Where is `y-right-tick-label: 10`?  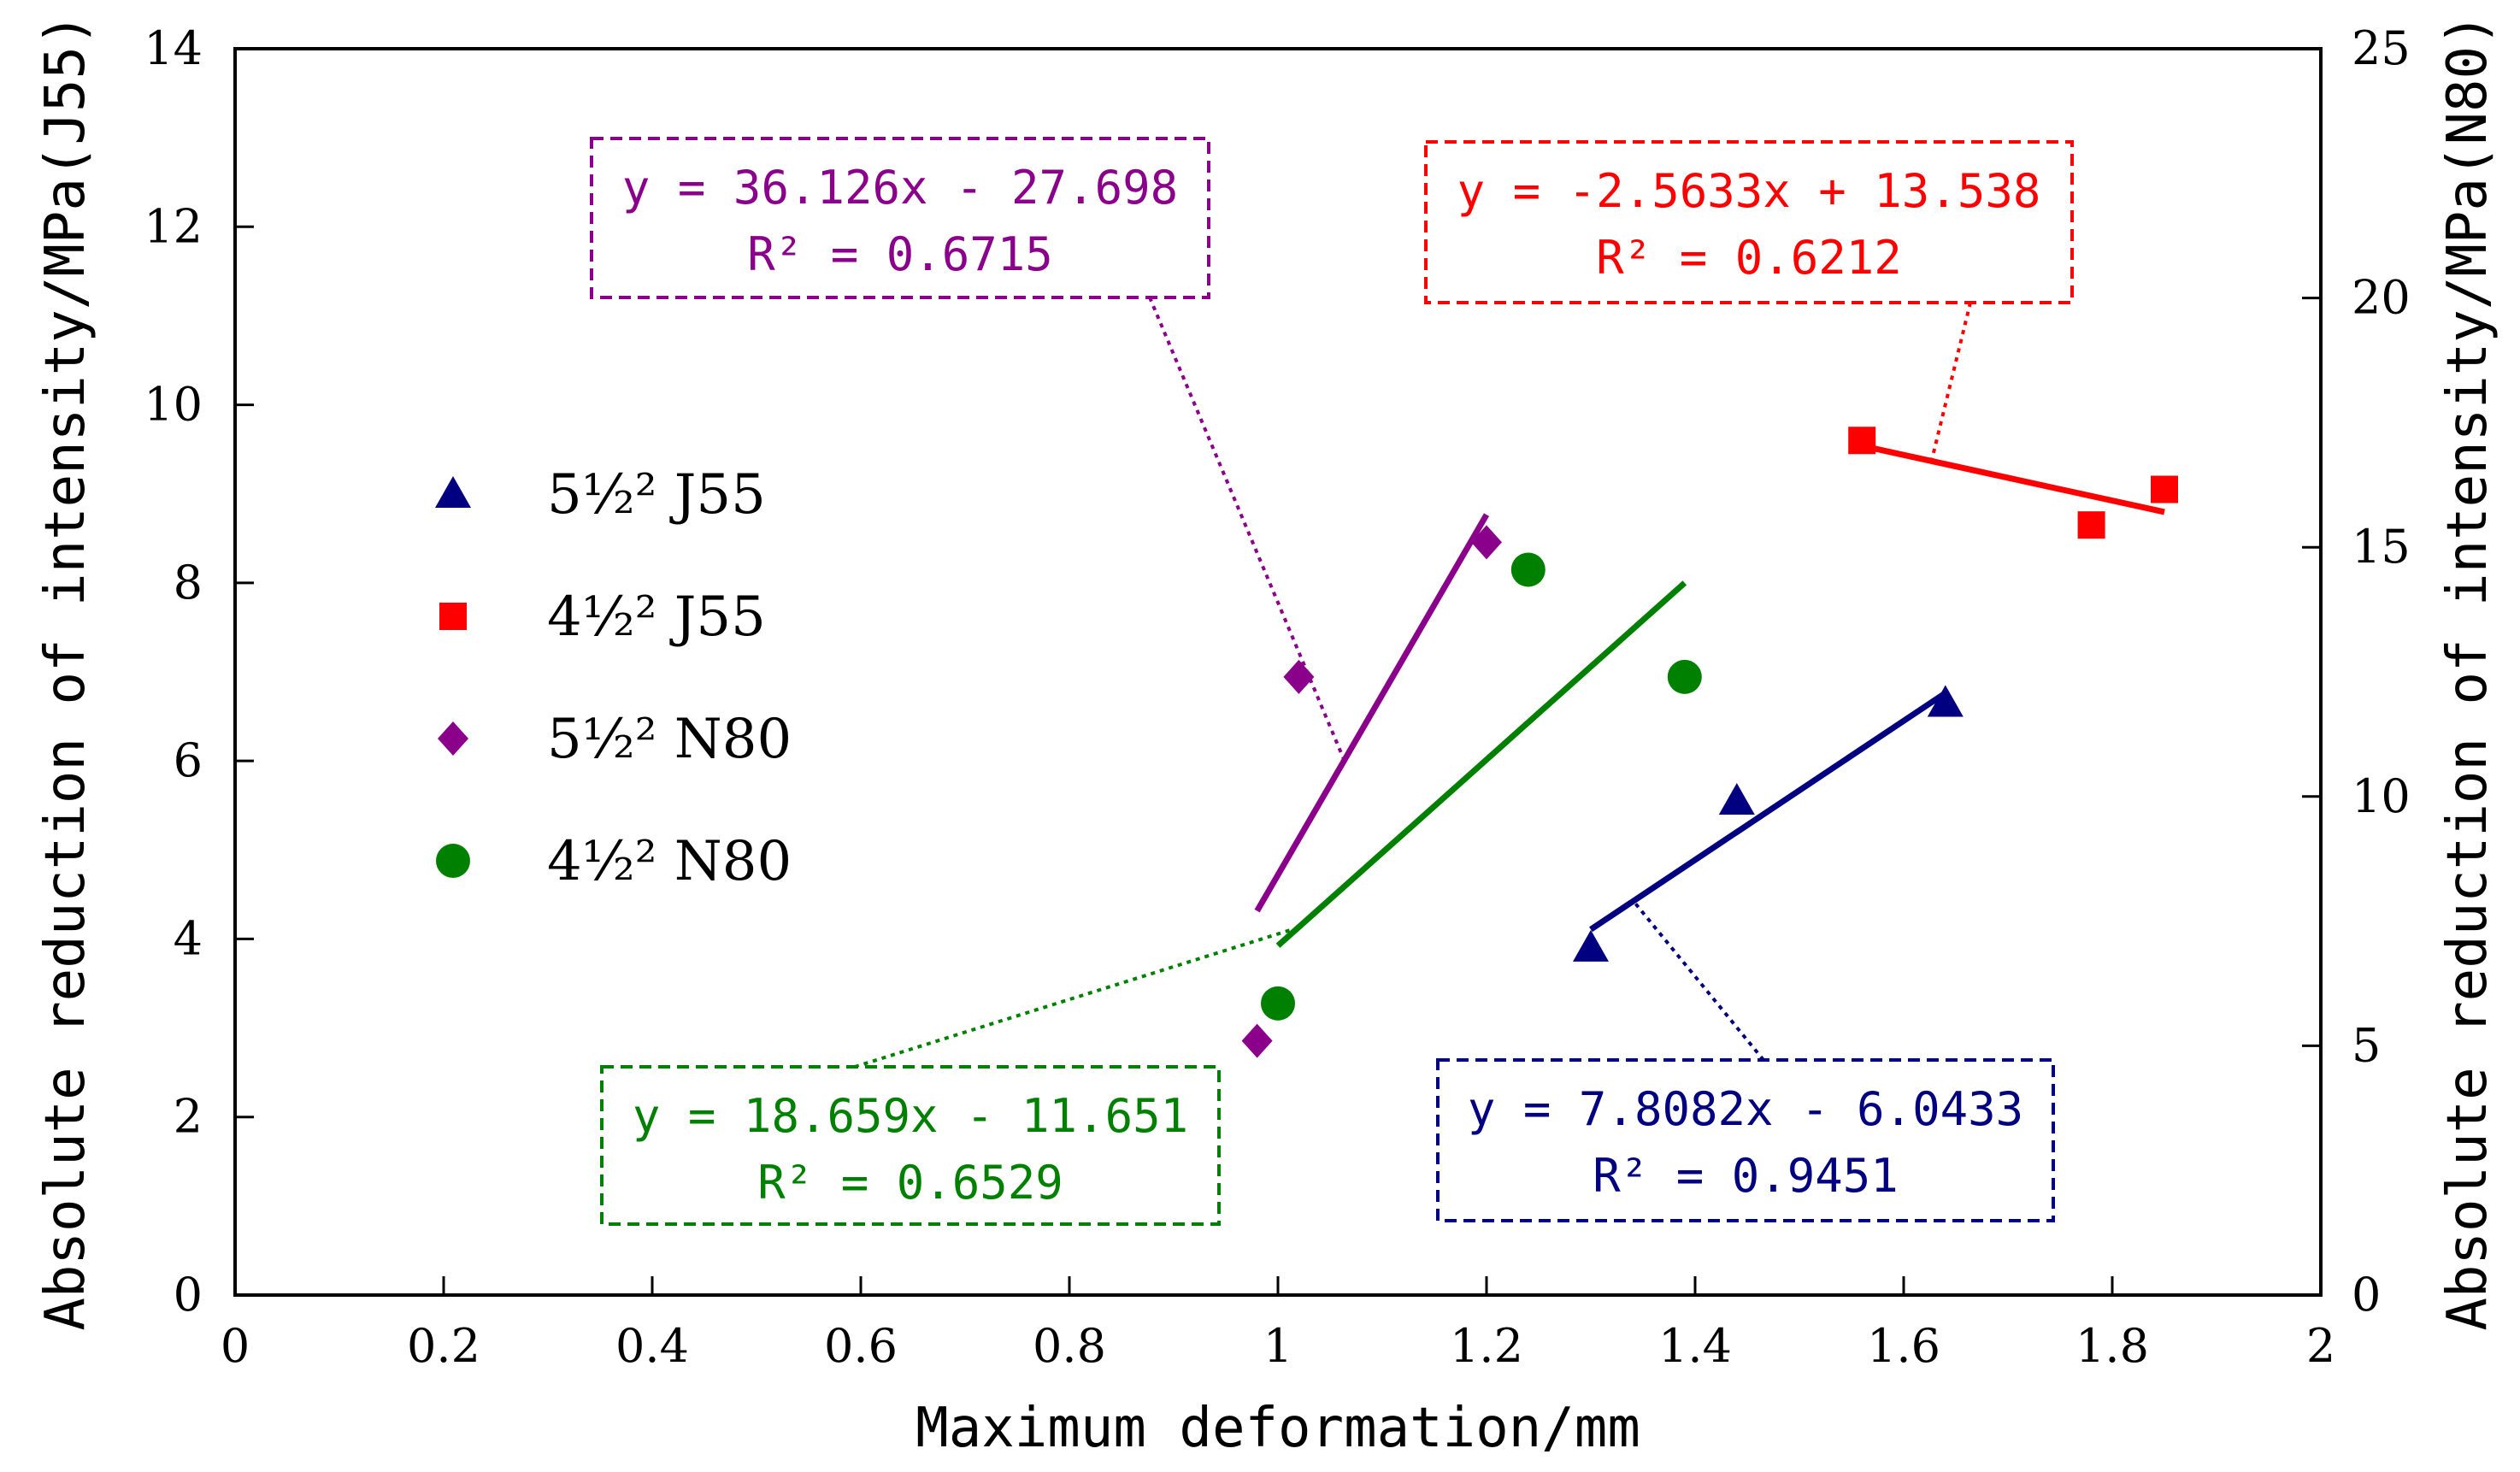 y-right-tick-label: 10 is located at coordinates (2382, 796).